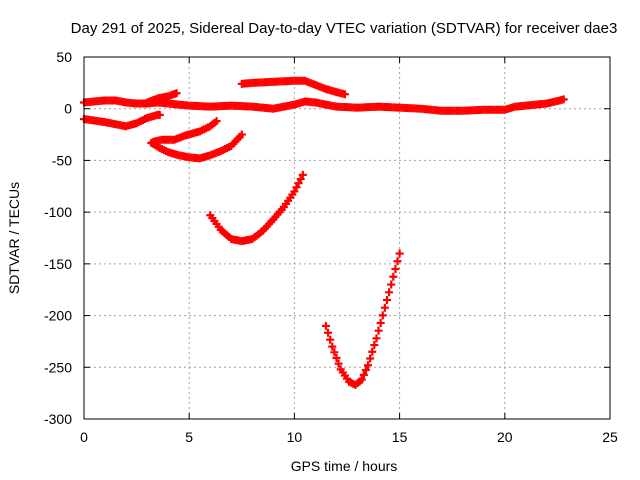 This screenshot has width=640, height=480. I want to click on y-axis-tick-labels: 50 0 -50 -100 -150 -200 -250 -300, so click(58, 238).